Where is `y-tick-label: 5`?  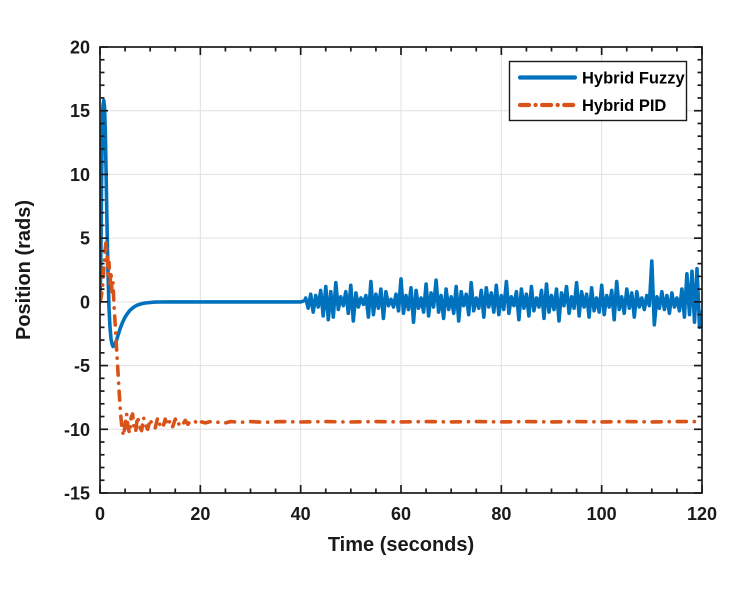 y-tick-label: 5 is located at coordinates (85, 239).